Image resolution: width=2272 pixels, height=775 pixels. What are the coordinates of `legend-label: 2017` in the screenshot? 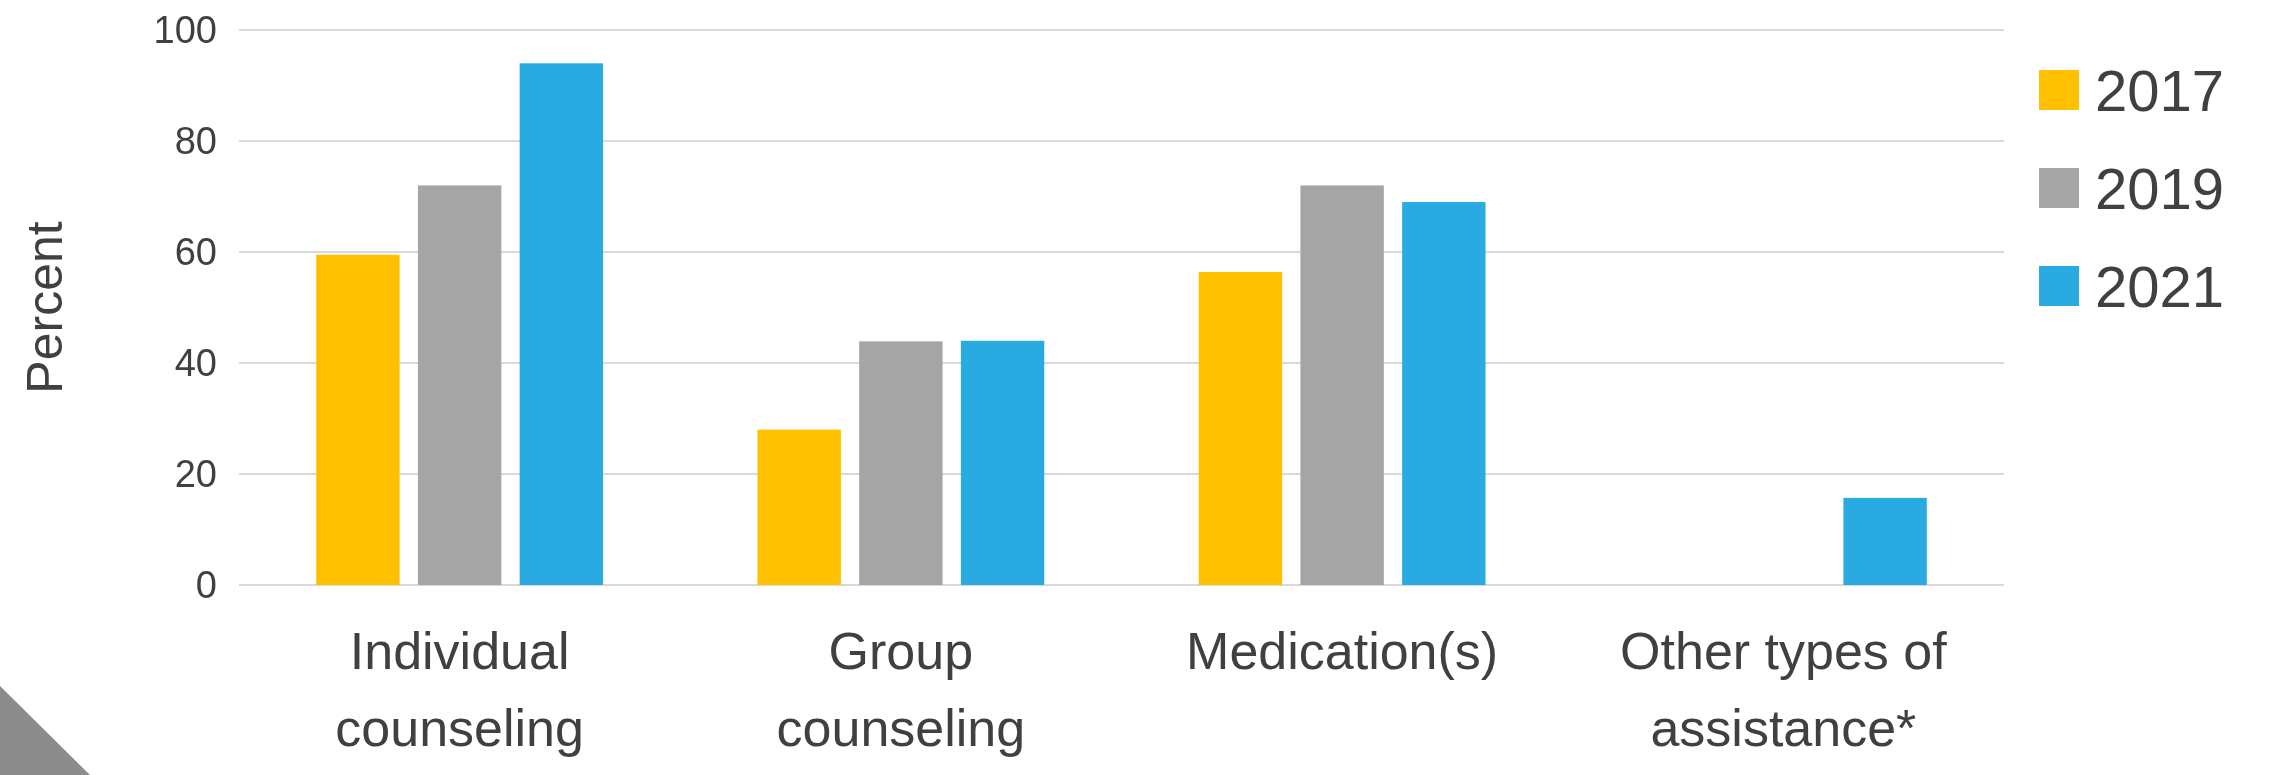 It's located at (2160, 90).